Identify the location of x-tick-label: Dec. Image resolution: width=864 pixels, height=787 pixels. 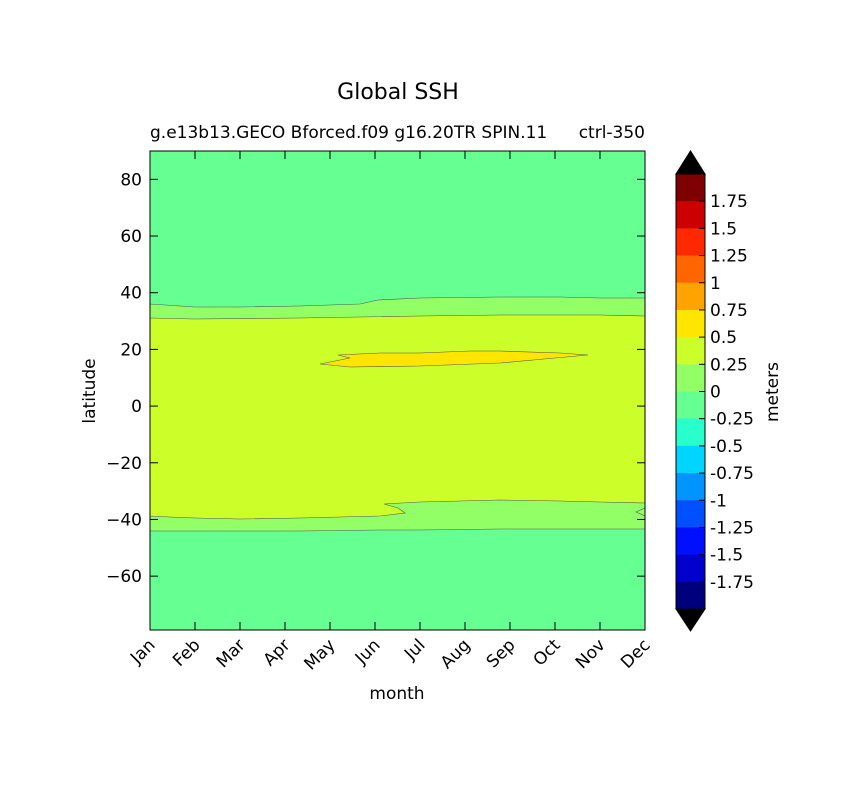
(635, 653).